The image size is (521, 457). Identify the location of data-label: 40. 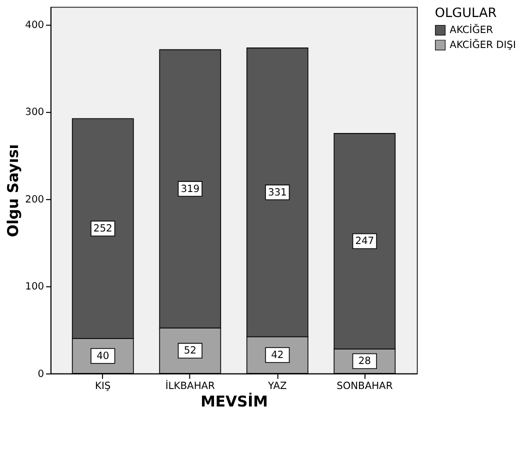
(103, 356).